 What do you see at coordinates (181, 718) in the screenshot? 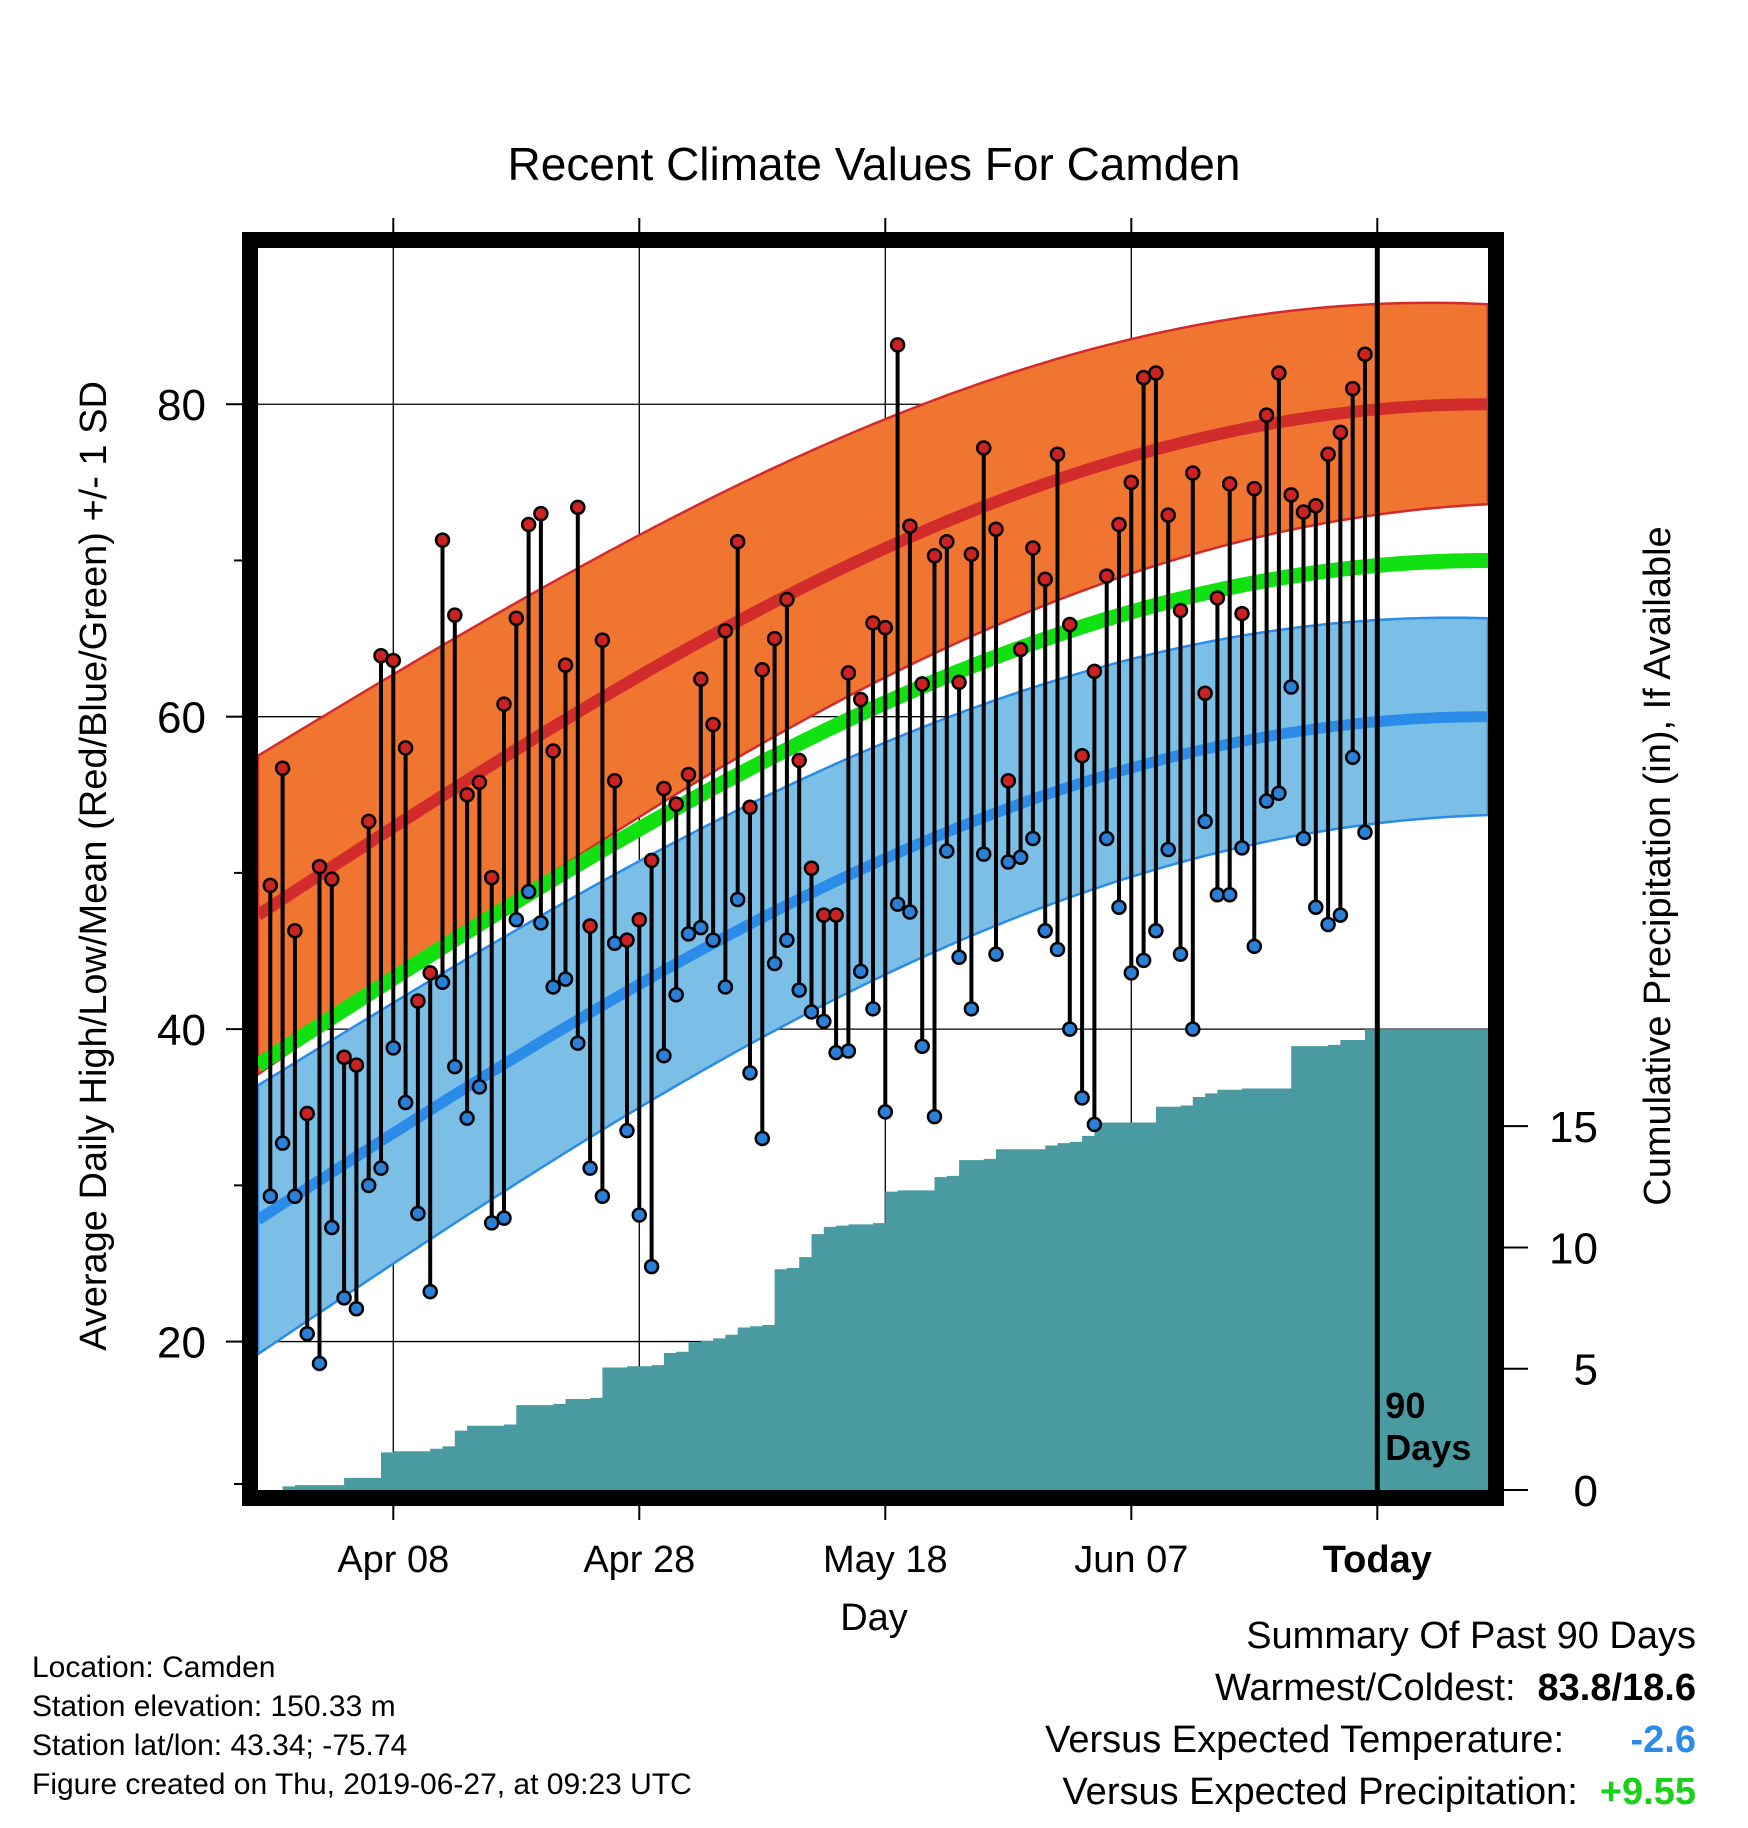
I see `y-tick-label: 60` at bounding box center [181, 718].